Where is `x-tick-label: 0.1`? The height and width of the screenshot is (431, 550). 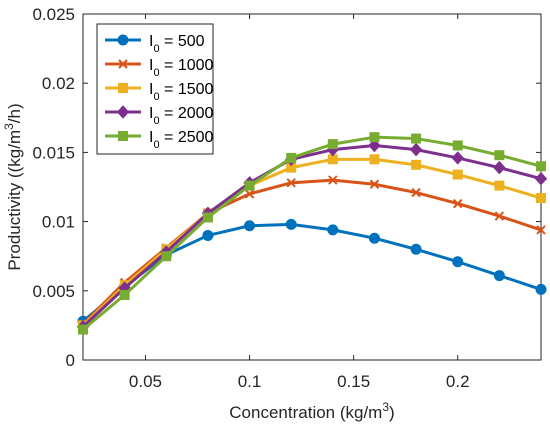
x-tick-label: 0.1 is located at coordinates (250, 381).